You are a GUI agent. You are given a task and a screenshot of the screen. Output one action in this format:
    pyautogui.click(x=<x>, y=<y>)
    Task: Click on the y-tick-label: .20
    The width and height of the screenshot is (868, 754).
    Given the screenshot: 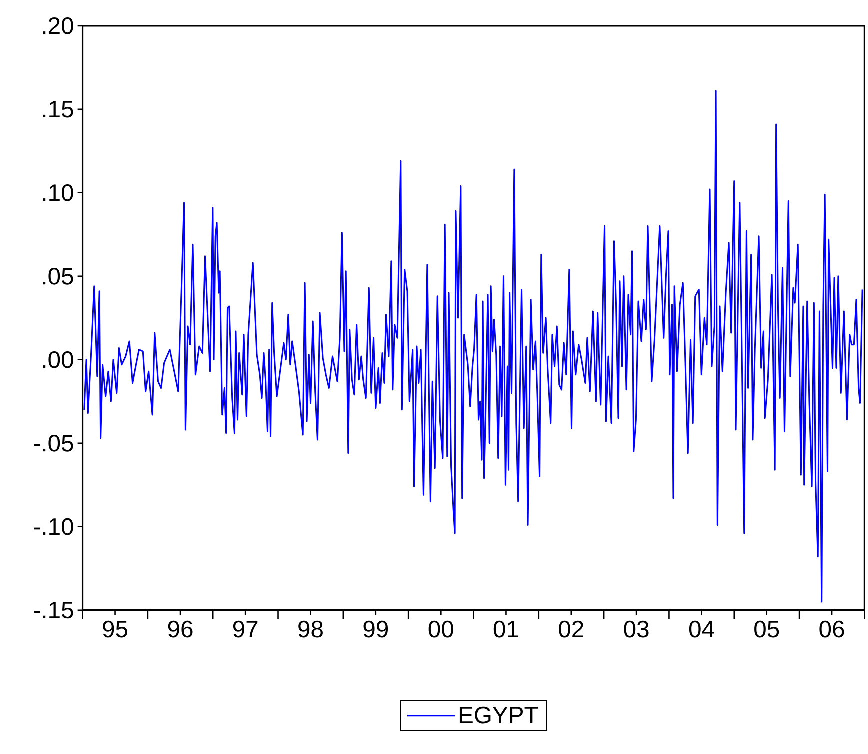 What is the action you would take?
    pyautogui.click(x=58, y=25)
    